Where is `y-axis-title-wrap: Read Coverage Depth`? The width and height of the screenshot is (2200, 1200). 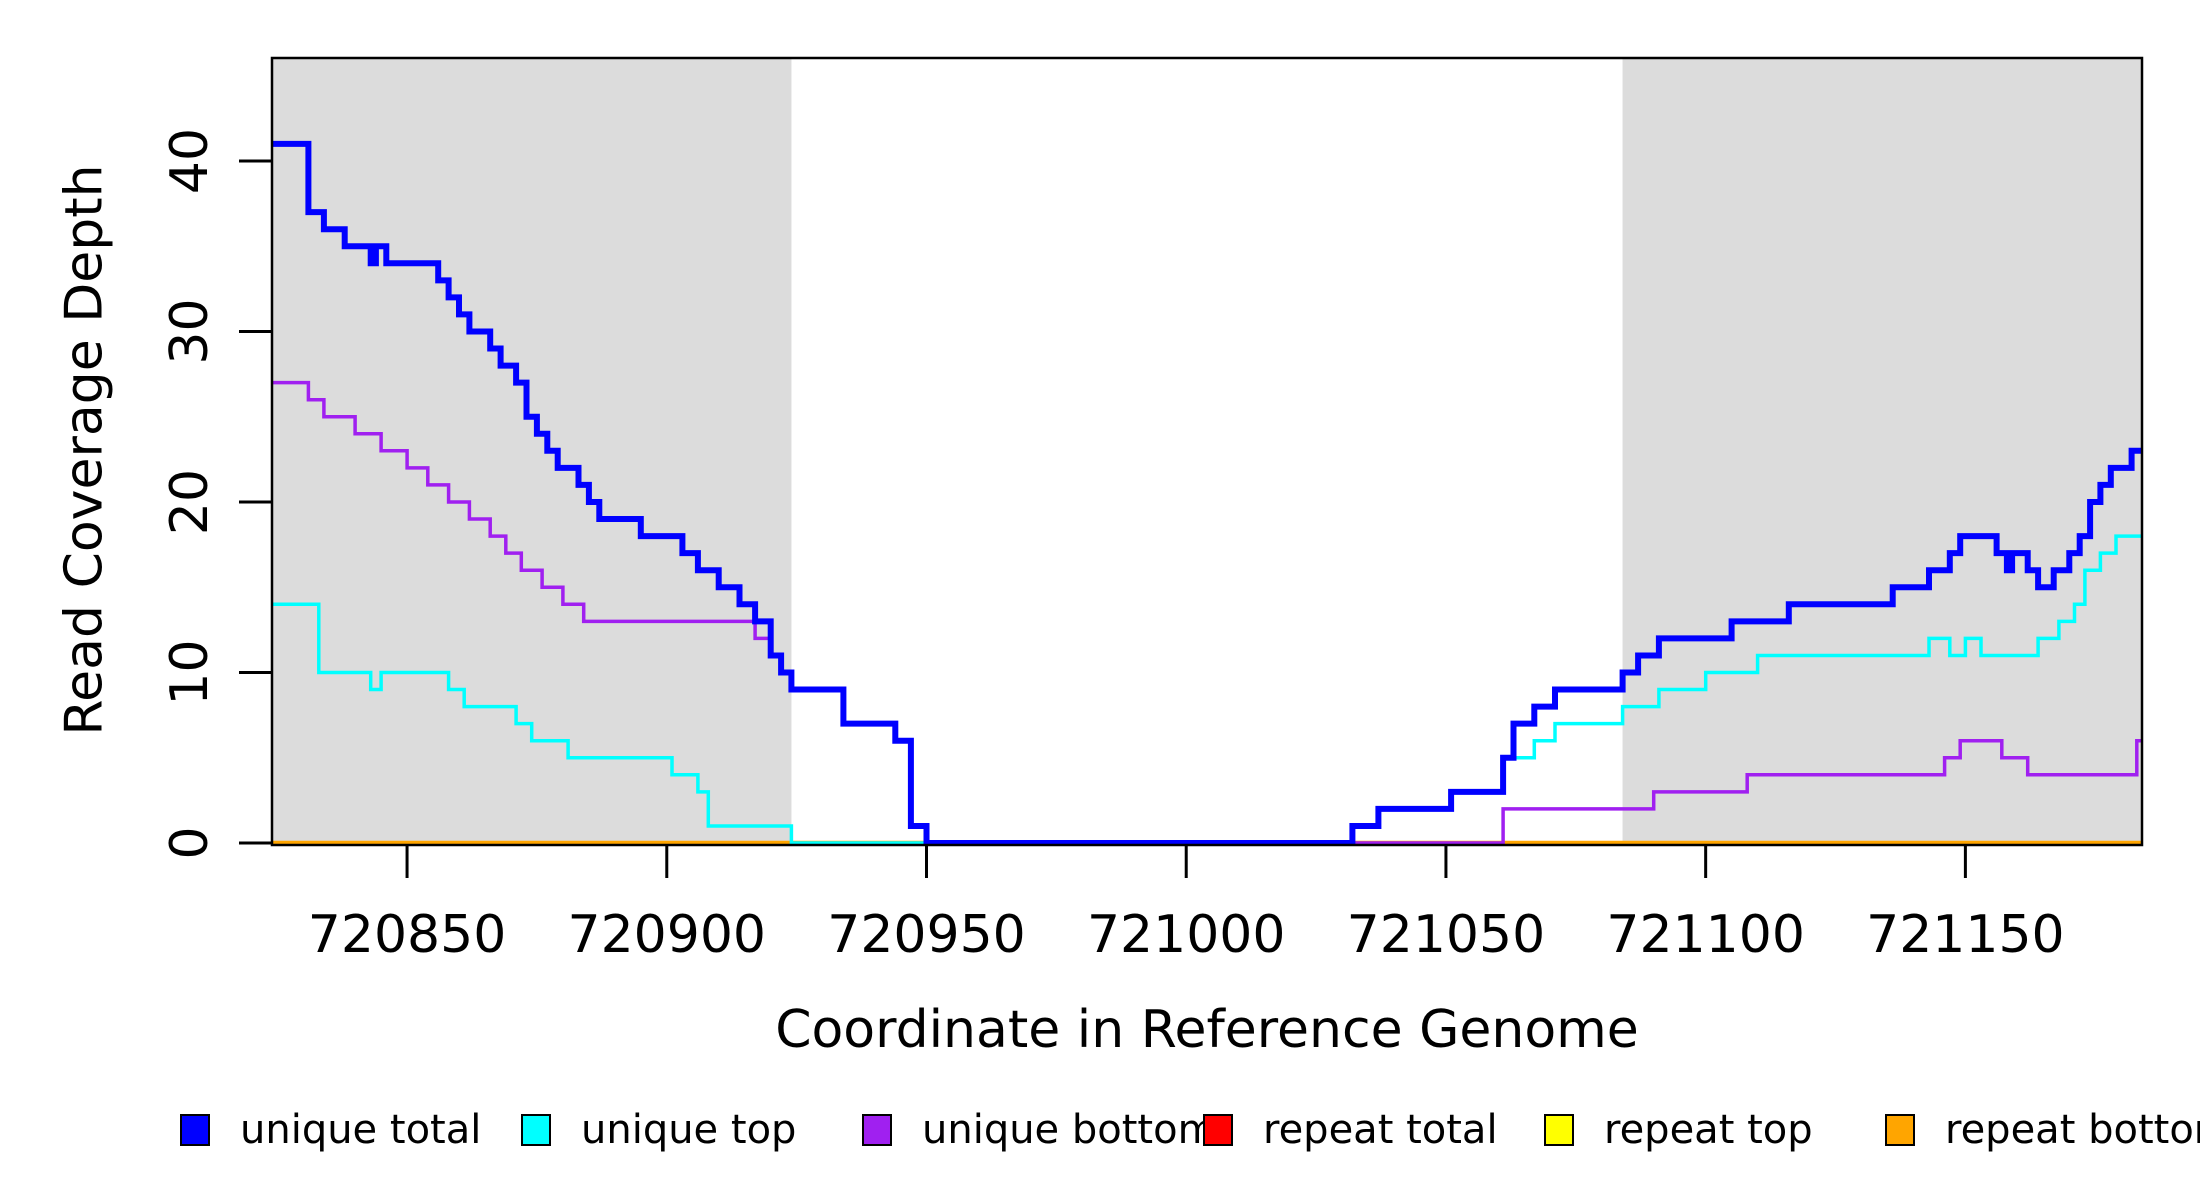 y-axis-title-wrap: Read Coverage Depth is located at coordinates (85, 450).